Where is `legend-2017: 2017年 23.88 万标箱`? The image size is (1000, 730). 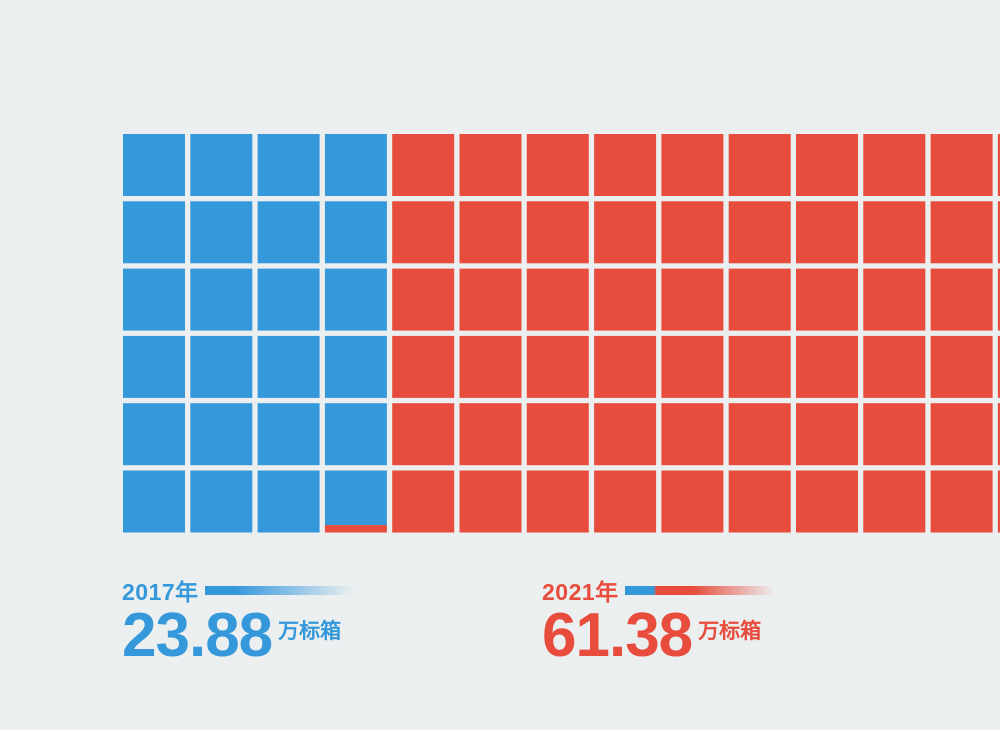 legend-2017: 2017年 23.88 万标箱 is located at coordinates (238, 621).